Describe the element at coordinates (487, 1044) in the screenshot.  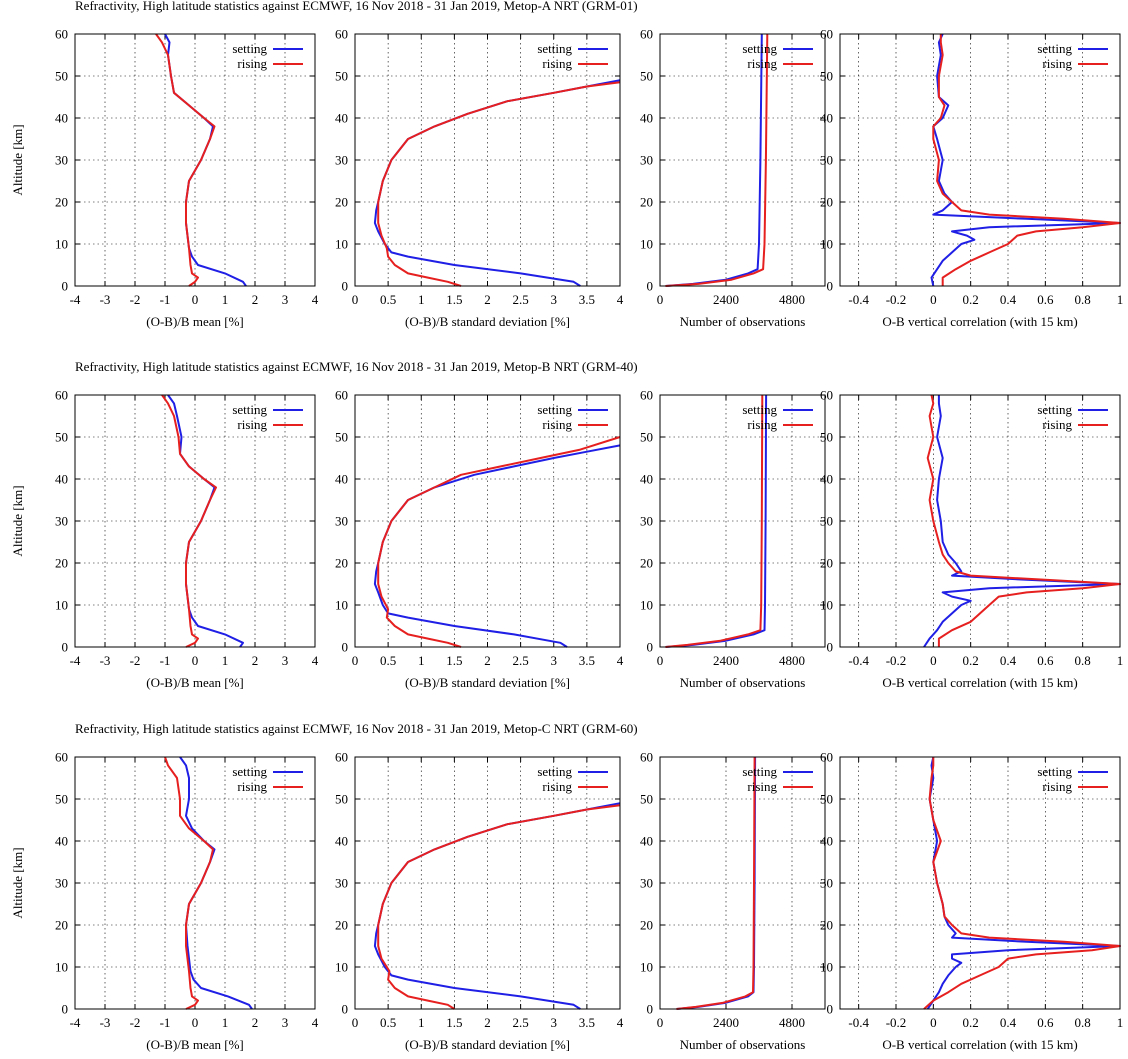
I see `axis-label-x: (O-B)/B standard deviation [%]` at that location.